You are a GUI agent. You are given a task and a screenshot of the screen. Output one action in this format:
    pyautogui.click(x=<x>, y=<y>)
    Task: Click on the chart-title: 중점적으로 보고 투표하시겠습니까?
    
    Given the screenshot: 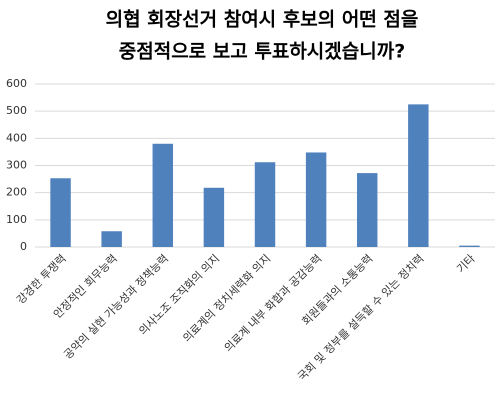 What is the action you would take?
    pyautogui.click(x=262, y=52)
    